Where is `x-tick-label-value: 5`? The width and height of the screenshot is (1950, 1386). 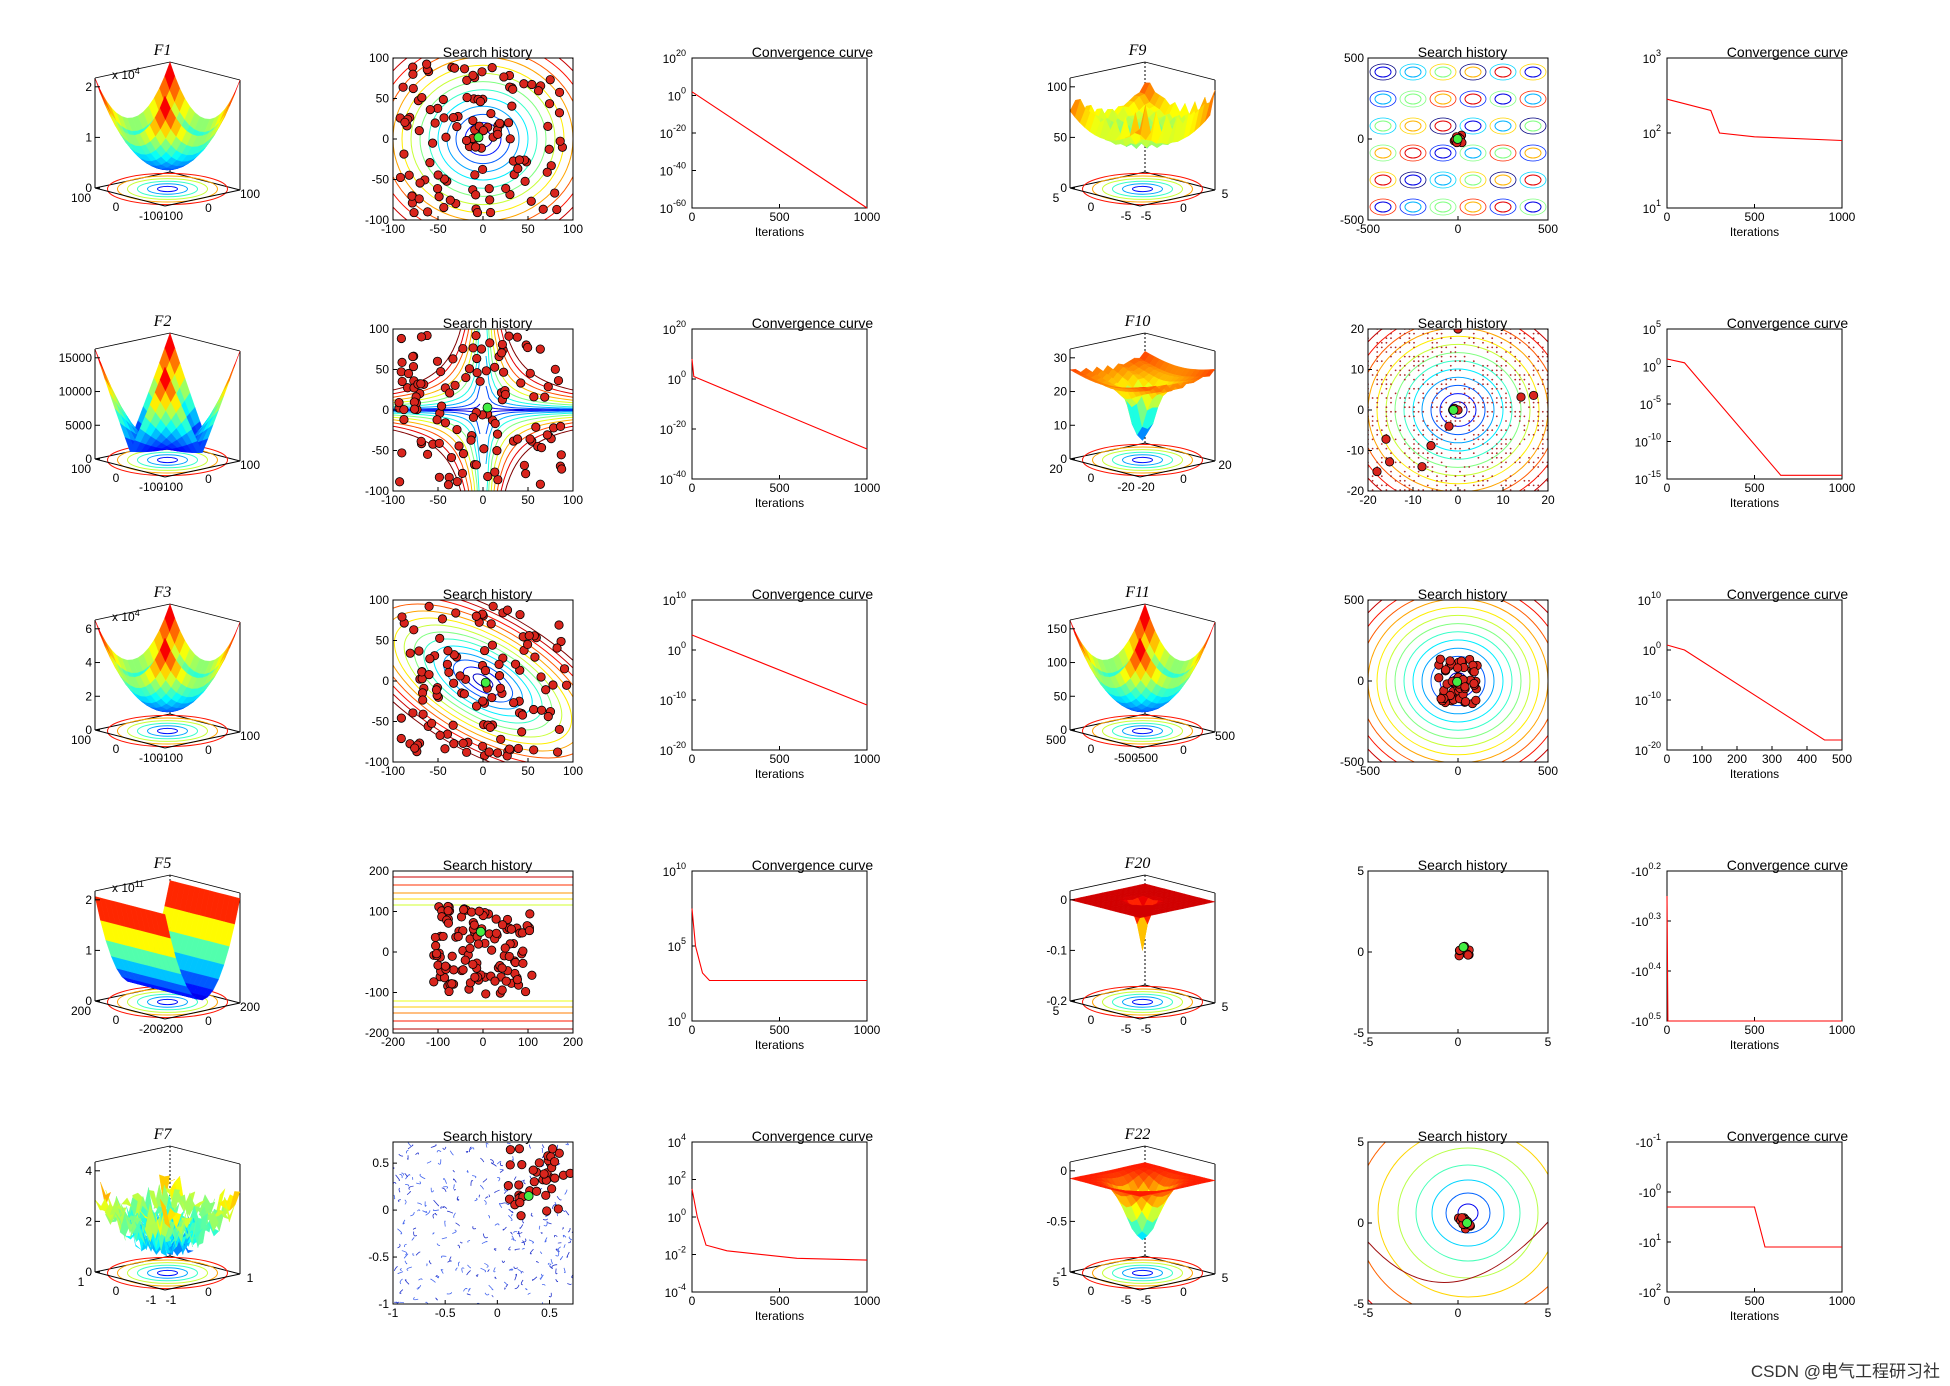 x-tick-label-value: 5 is located at coordinates (1225, 1007).